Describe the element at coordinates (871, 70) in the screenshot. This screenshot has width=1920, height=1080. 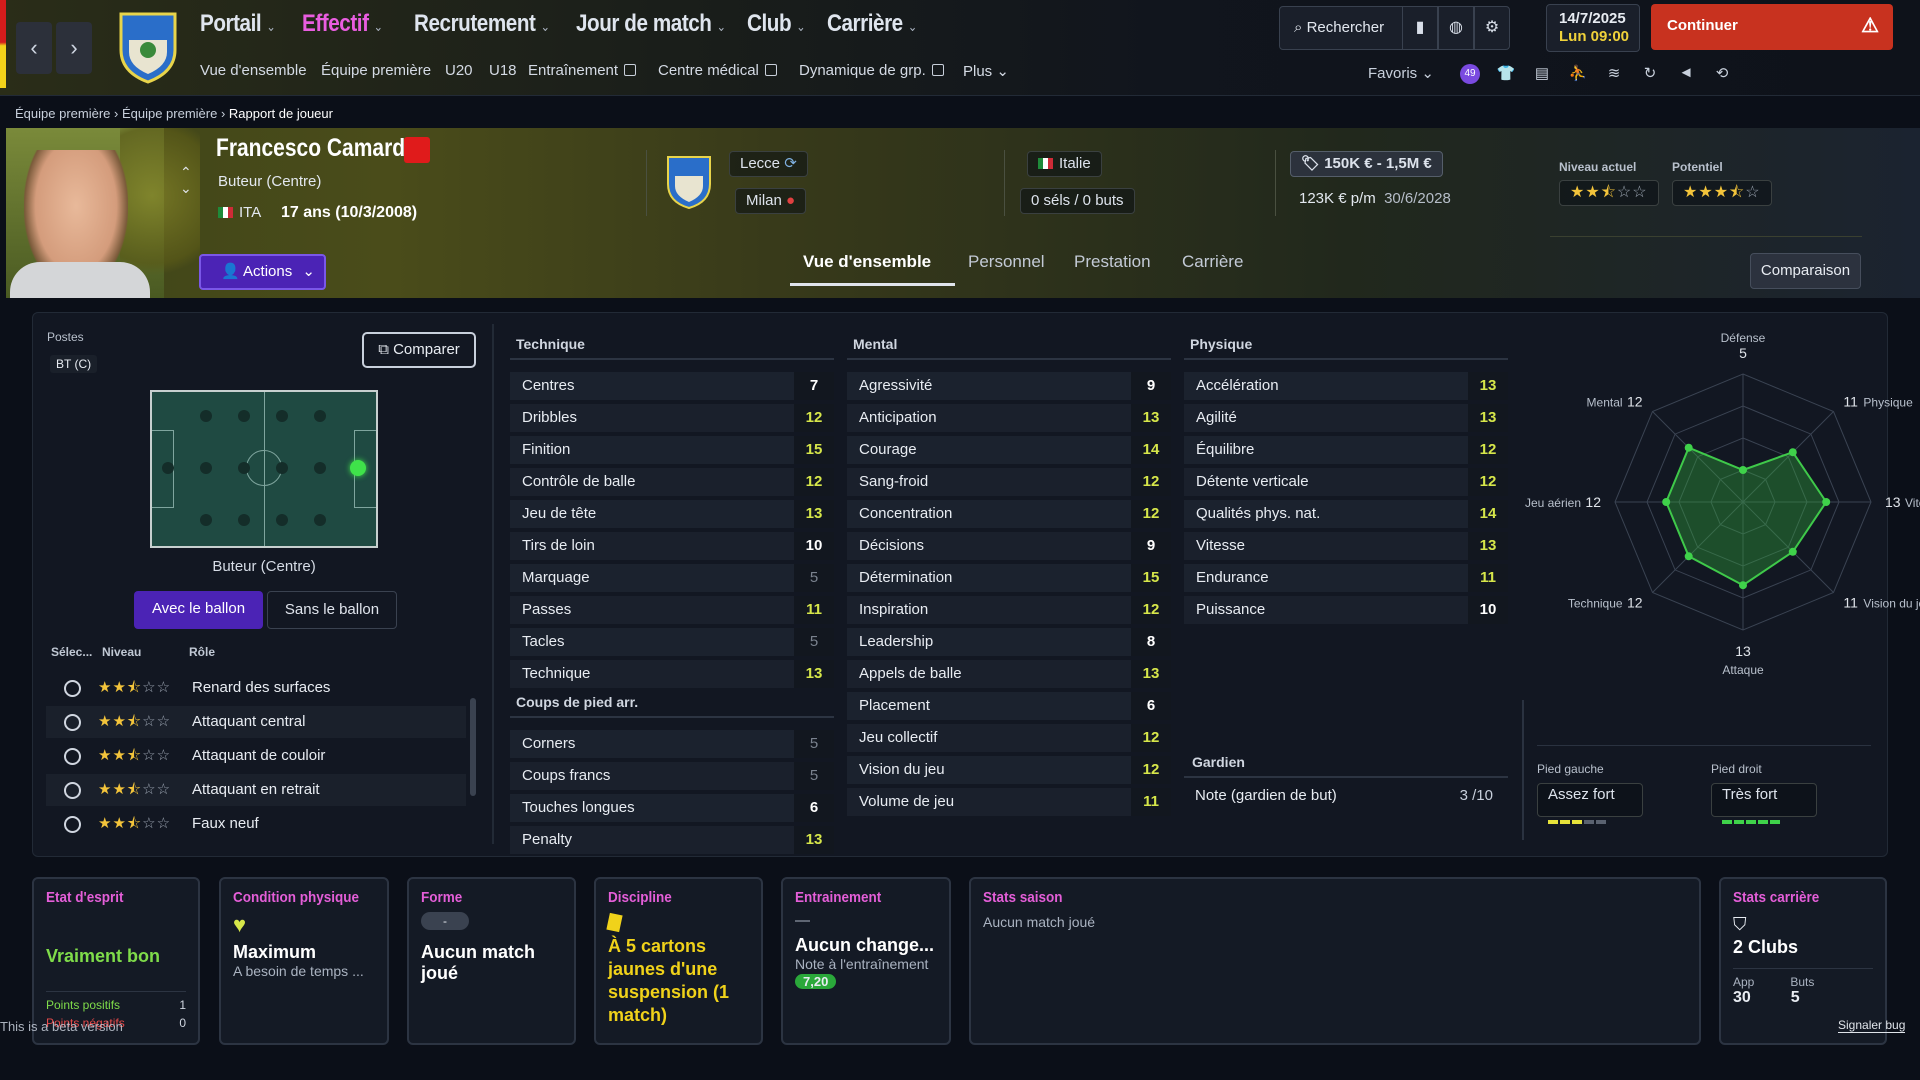
I see `subnav-dynamics: Dynamique de grp.` at that location.